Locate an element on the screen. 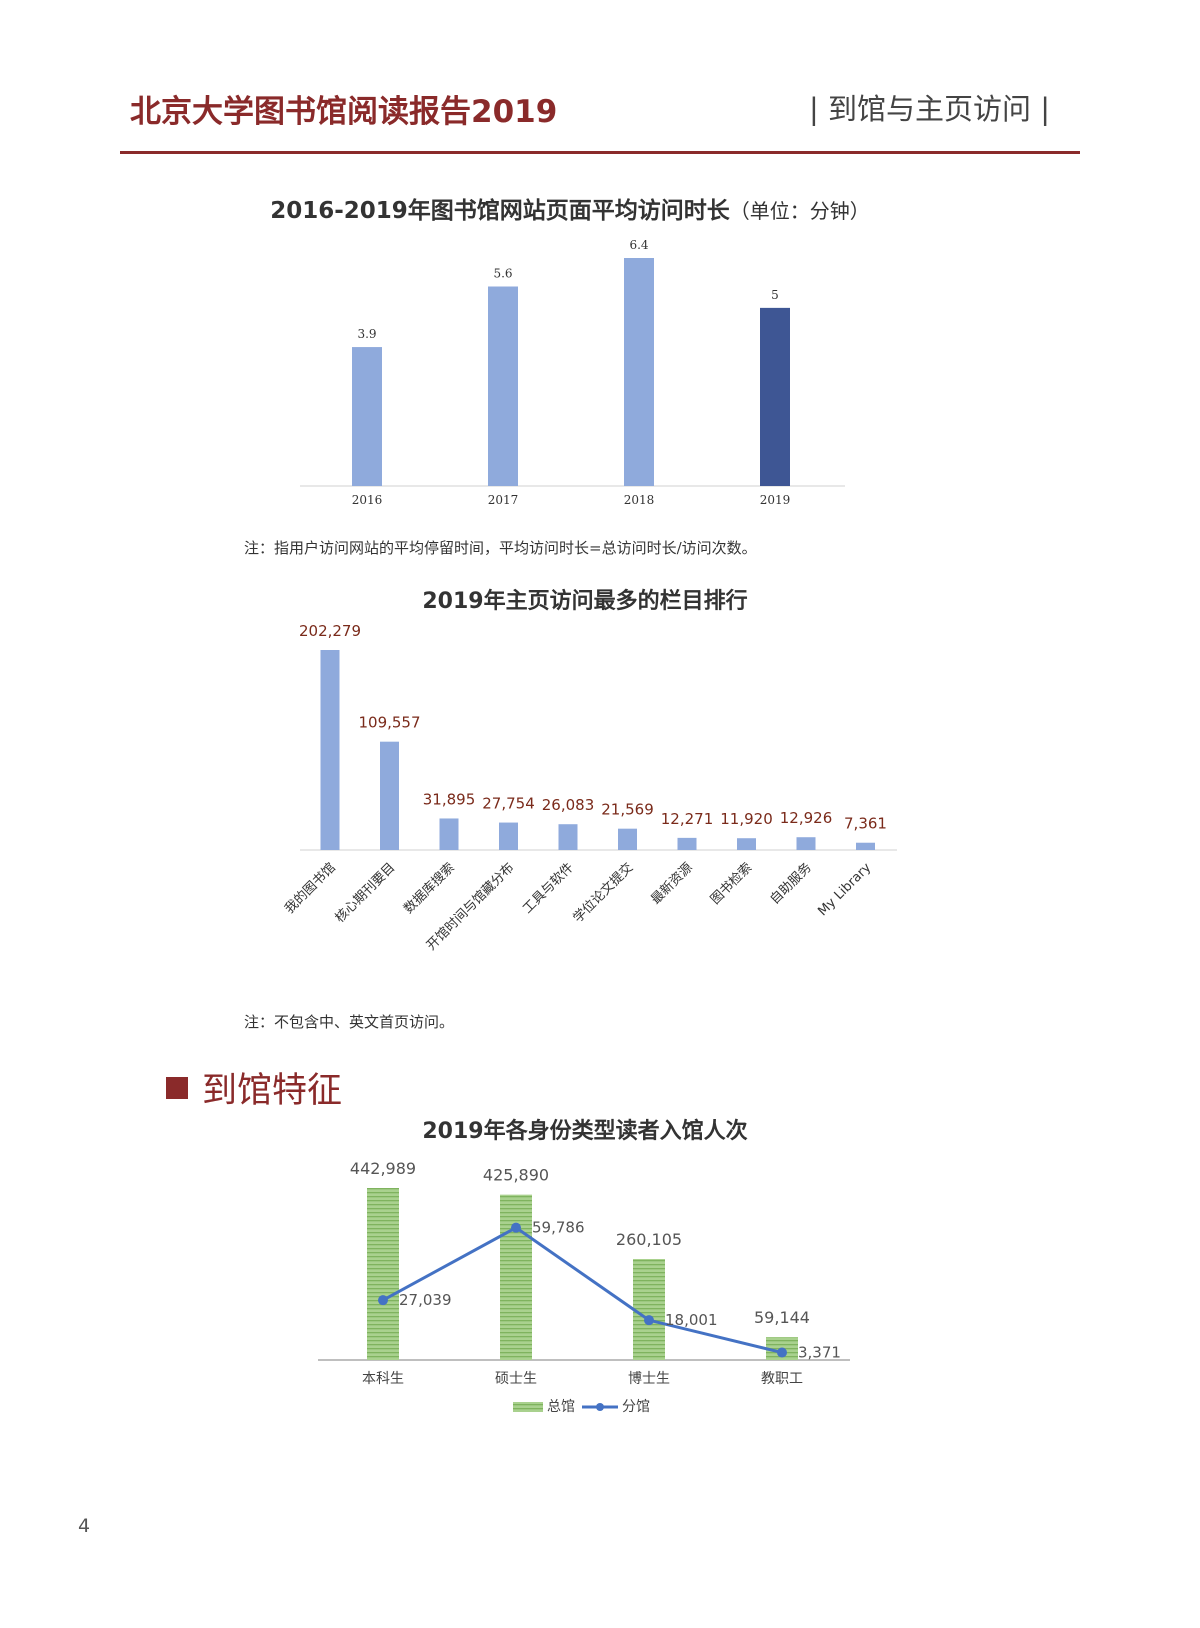 This screenshot has height=1628, width=1200. chart3-title: 2019年各身份类型读者入馆人次 is located at coordinates (584, 1131).